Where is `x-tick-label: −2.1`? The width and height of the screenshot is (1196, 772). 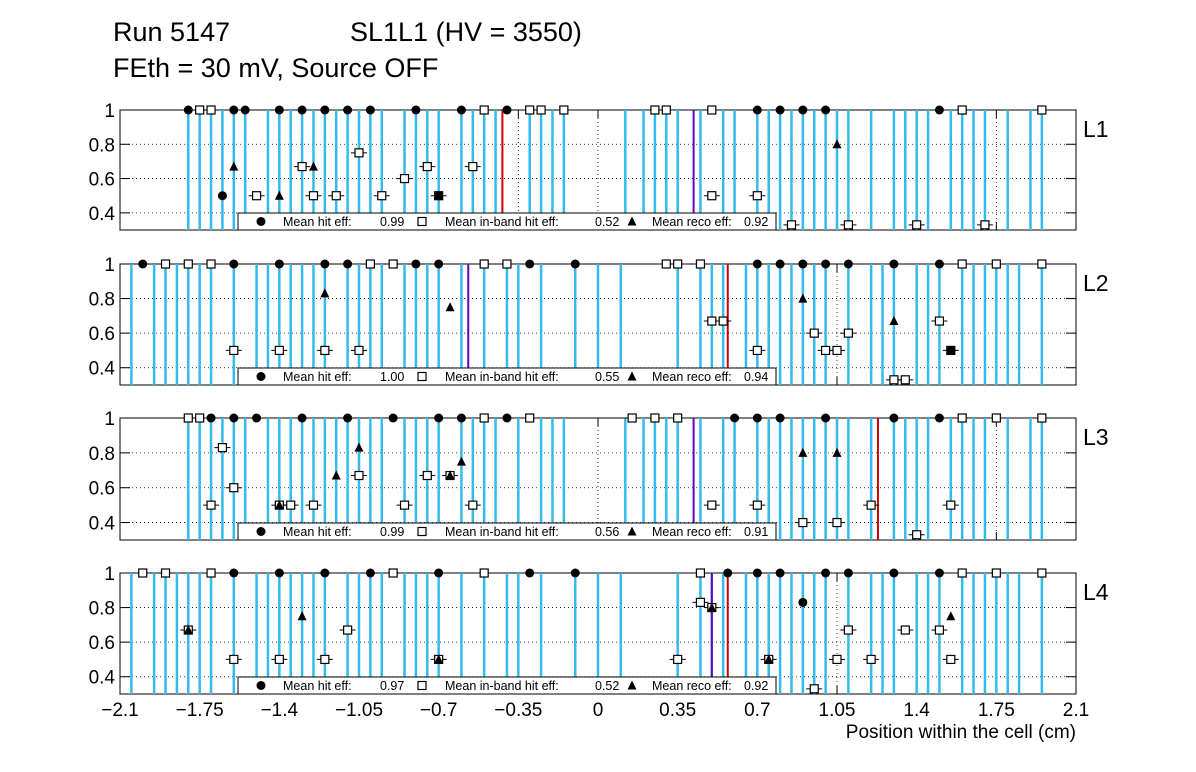
x-tick-label: −2.1 is located at coordinates (120, 710).